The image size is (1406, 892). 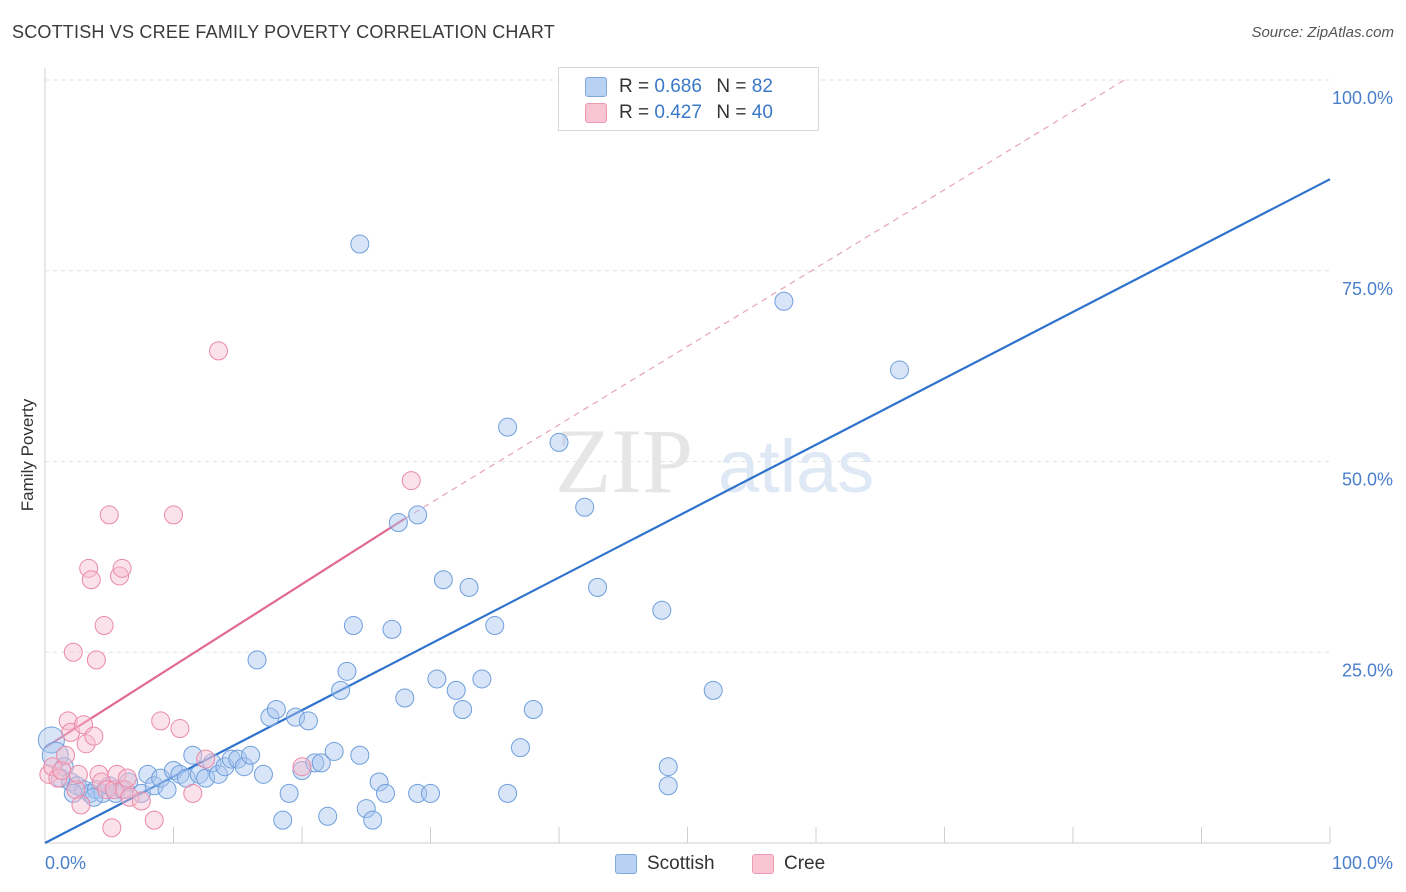 What do you see at coordinates (596, 113) in the screenshot?
I see `cree-swatch` at bounding box center [596, 113].